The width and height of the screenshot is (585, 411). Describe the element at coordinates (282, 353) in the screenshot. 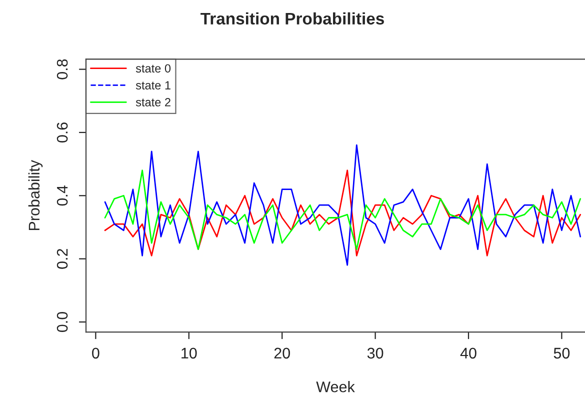

I see `x-tick-label: 20` at that location.